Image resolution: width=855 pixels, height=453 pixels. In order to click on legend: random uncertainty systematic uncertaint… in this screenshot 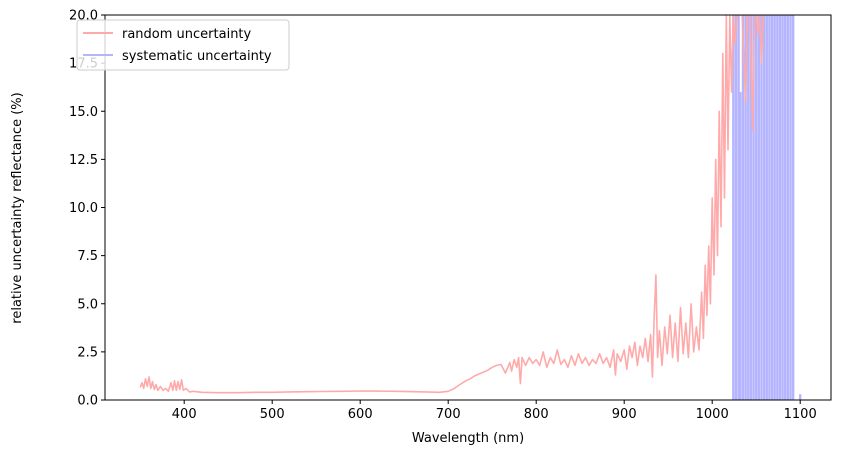, I will do `click(183, 45)`.